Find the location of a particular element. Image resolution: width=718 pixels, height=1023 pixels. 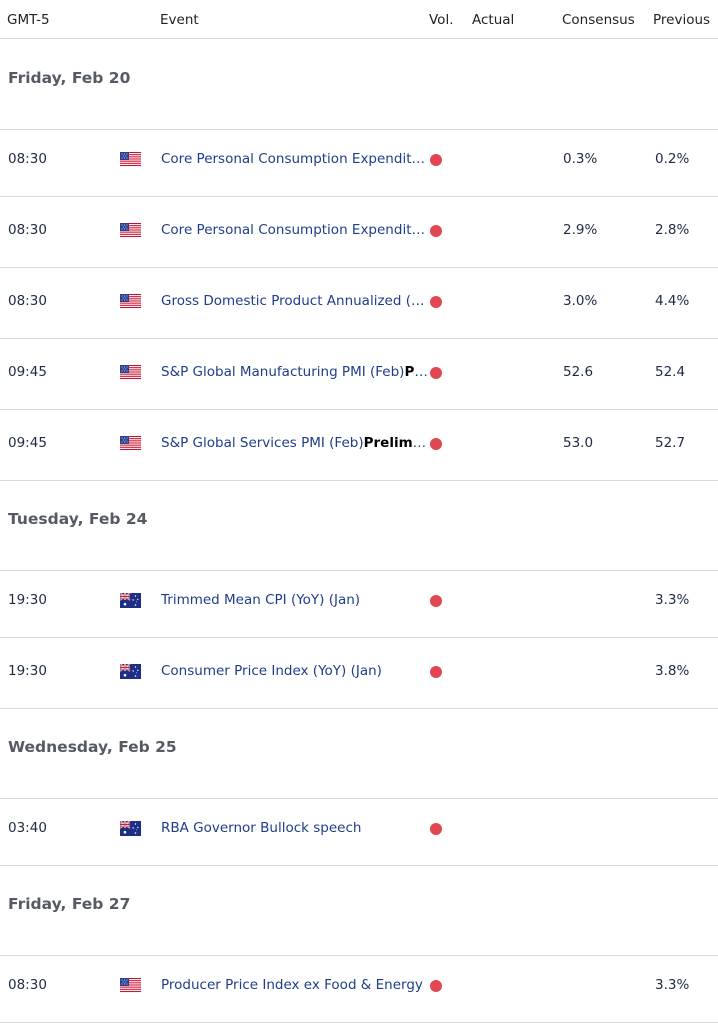

event-name: Producer Price Index ex Food & Energy is located at coordinates (292, 985).